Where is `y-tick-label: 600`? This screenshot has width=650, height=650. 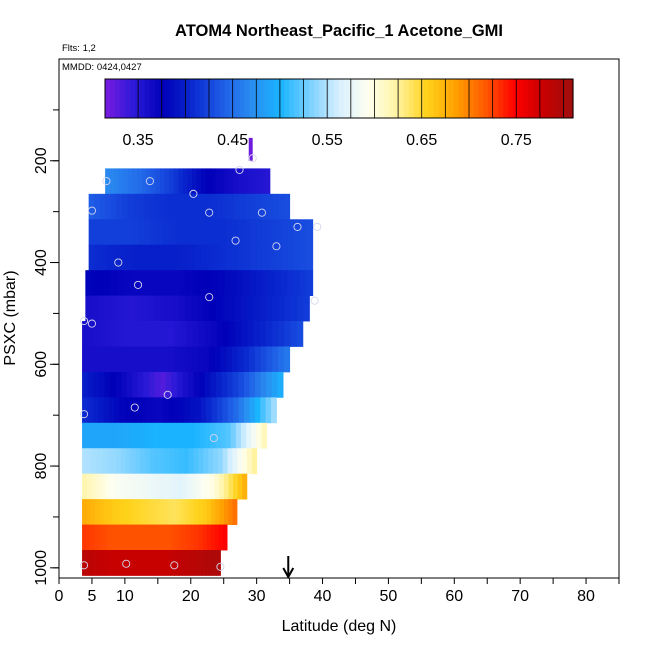 y-tick-label: 600 is located at coordinates (41, 364).